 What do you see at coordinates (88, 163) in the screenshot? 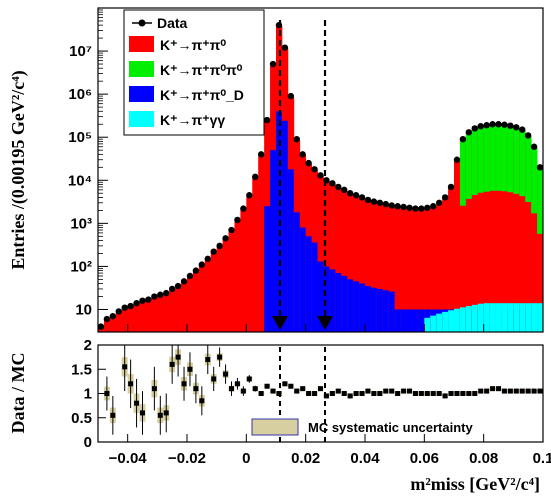
I see `upper-y-axis: 10 10² 10³ 10⁴ 10⁵ 10⁶ 10⁷` at bounding box center [88, 163].